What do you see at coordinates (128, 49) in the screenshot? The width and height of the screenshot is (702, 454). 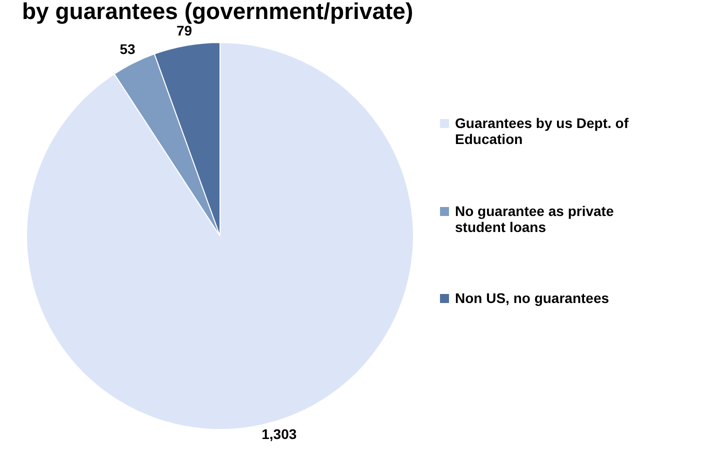 I see `data-label: 53` at bounding box center [128, 49].